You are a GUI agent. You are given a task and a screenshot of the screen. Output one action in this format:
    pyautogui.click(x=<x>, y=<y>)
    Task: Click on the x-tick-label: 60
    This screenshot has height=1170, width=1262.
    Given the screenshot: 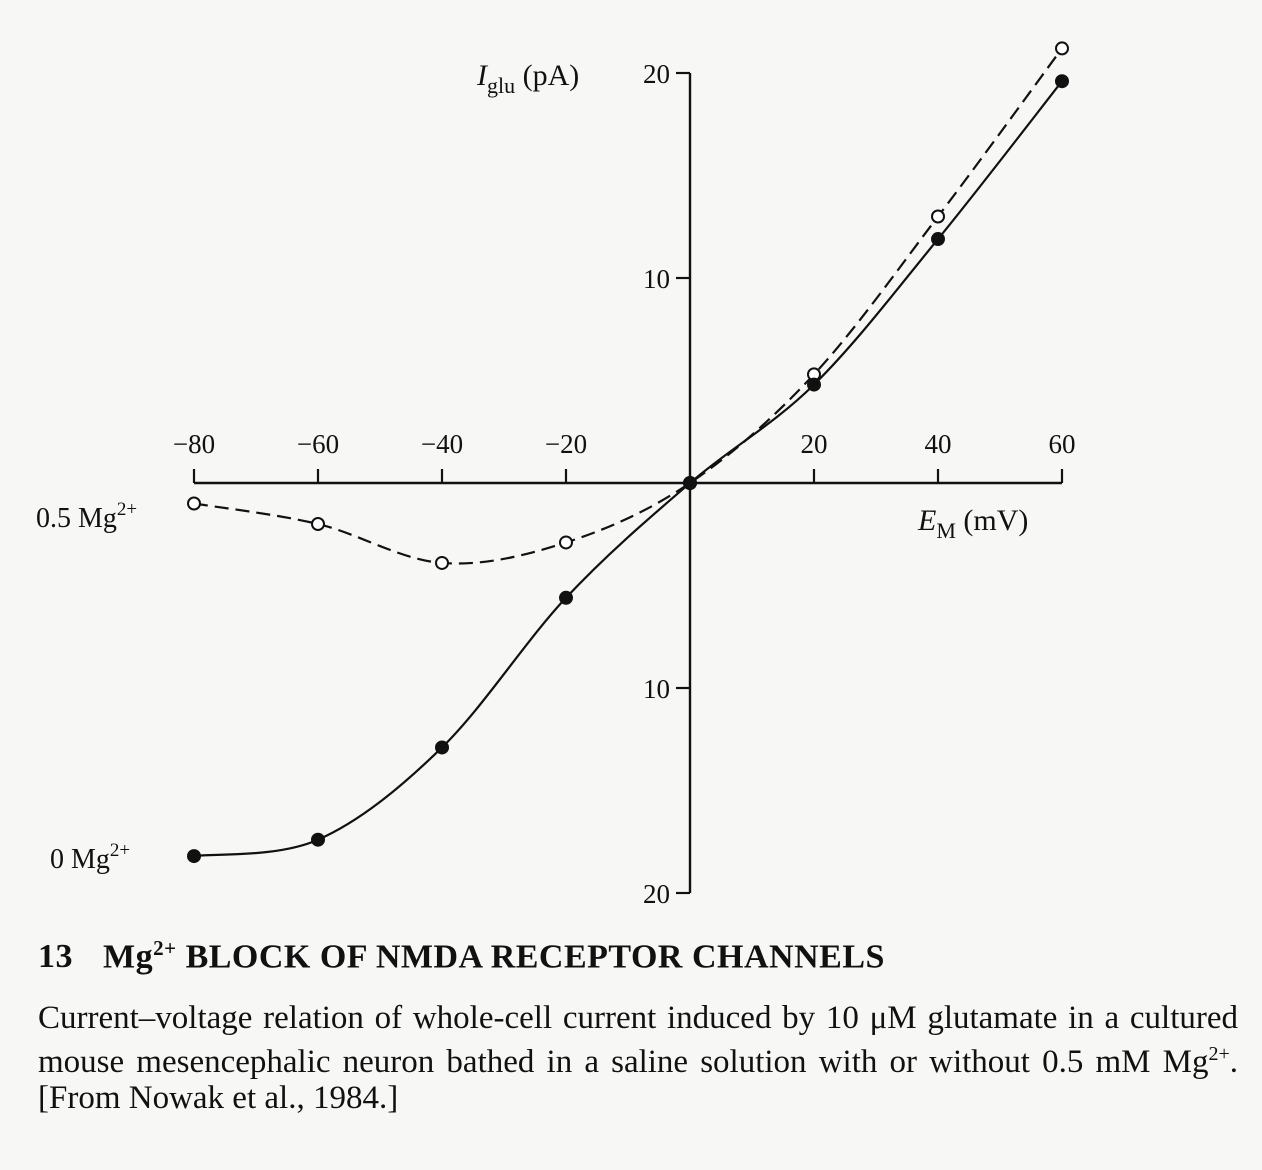 What is the action you would take?
    pyautogui.click(x=1062, y=444)
    